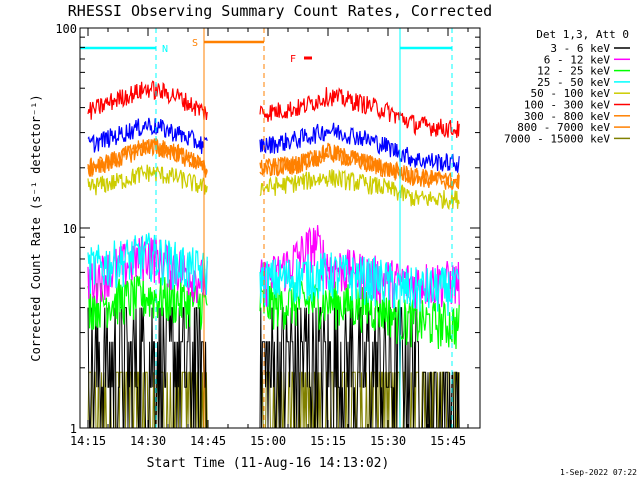 This screenshot has height=480, width=640. Describe the element at coordinates (580, 48) in the screenshot. I see `legend-entry-label: 3 - 6 keV` at that location.